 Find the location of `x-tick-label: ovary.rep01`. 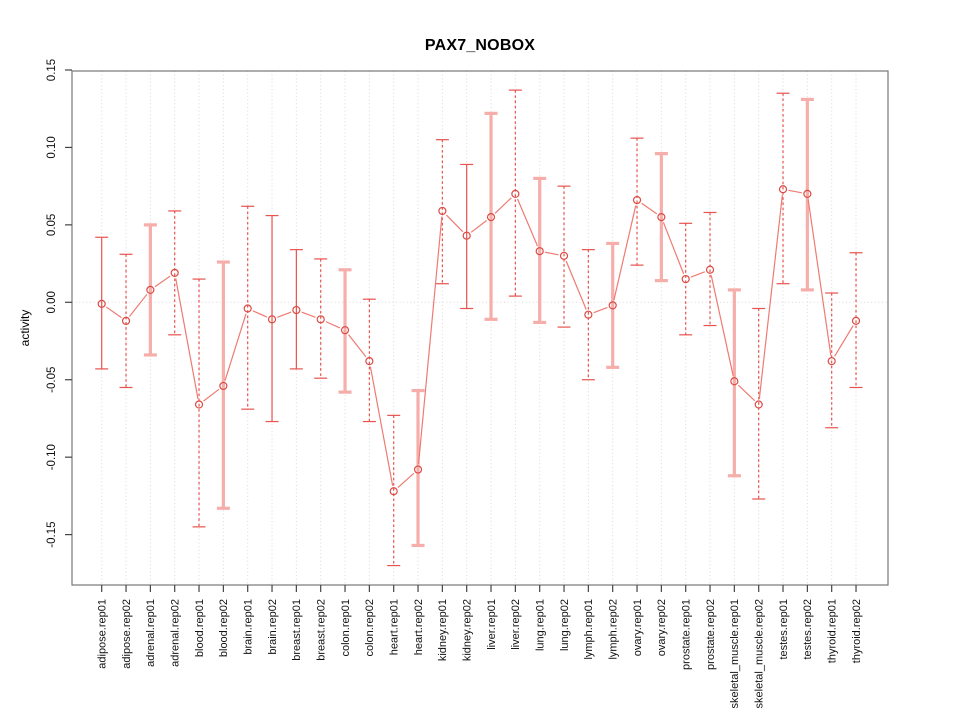

x-tick-label: ovary.rep01 is located at coordinates (638, 627).